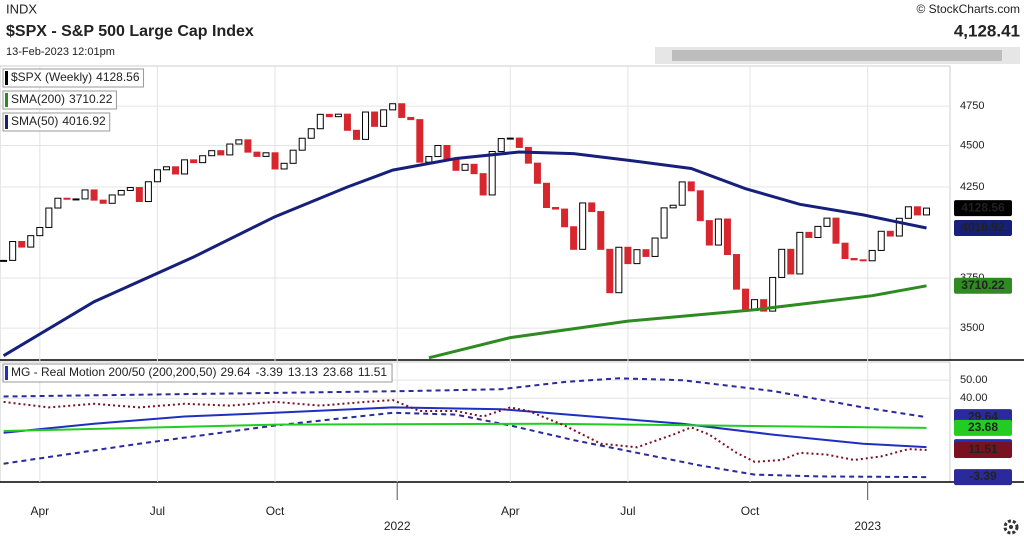  What do you see at coordinates (130, 31) in the screenshot?
I see `chart-title: $SPX - S&P 500 Large Cap Index` at bounding box center [130, 31].